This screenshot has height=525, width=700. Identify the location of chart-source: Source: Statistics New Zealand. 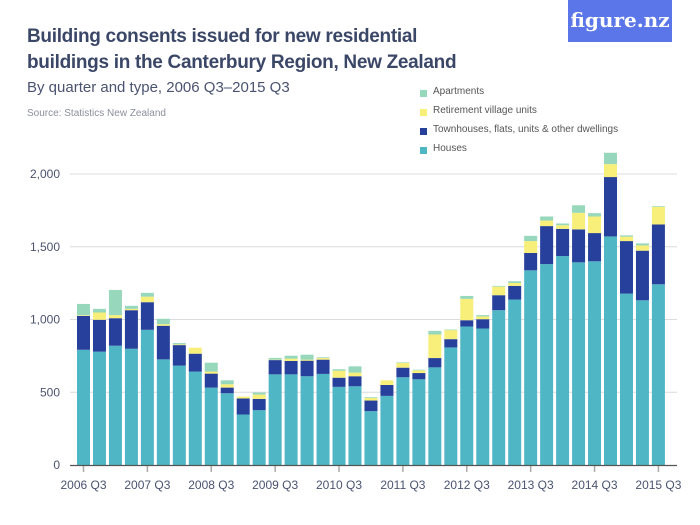
(96, 113).